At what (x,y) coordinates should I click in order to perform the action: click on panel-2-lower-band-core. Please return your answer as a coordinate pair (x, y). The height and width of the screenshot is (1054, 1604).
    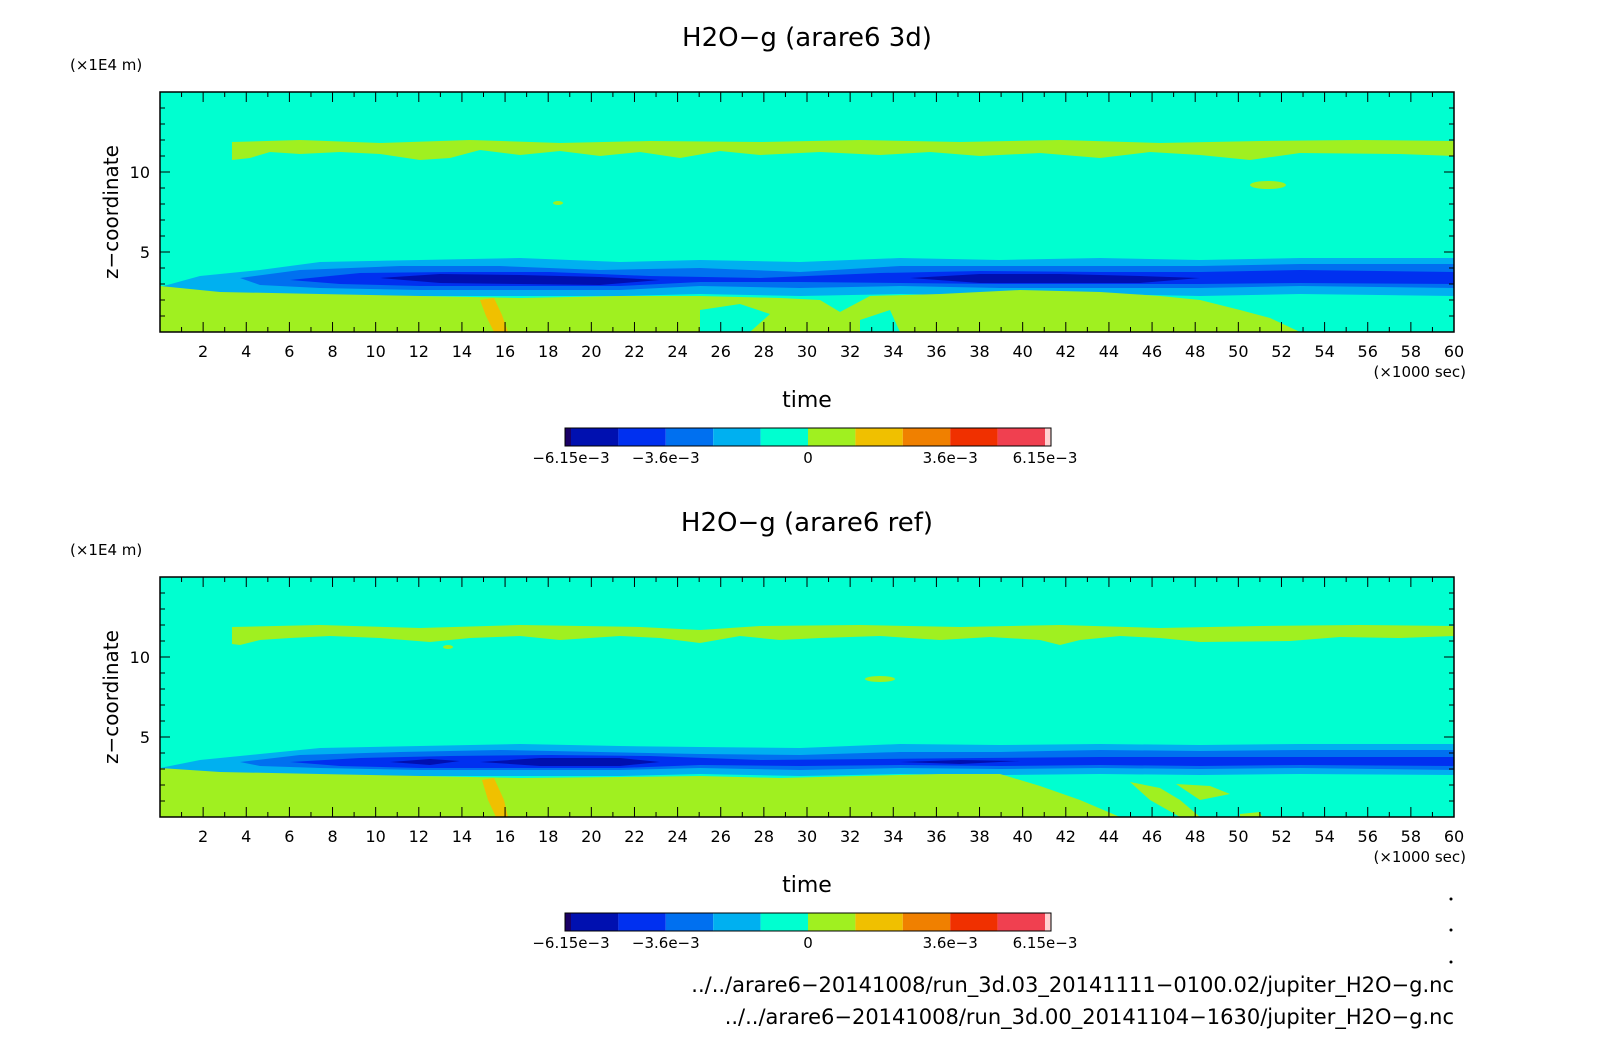
    Looking at the image, I should click on (705, 762).